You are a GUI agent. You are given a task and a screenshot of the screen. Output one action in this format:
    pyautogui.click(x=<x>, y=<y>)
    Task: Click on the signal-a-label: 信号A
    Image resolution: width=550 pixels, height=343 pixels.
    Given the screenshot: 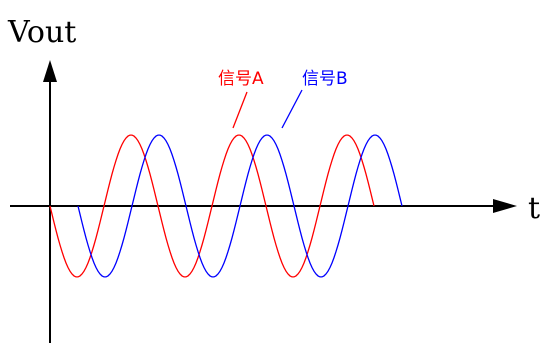 What is the action you would take?
    pyautogui.click(x=241, y=79)
    